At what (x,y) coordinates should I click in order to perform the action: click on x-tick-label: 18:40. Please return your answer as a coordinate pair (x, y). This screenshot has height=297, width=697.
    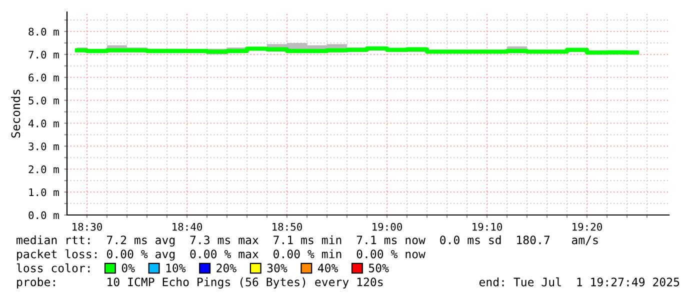
    Looking at the image, I should click on (187, 226).